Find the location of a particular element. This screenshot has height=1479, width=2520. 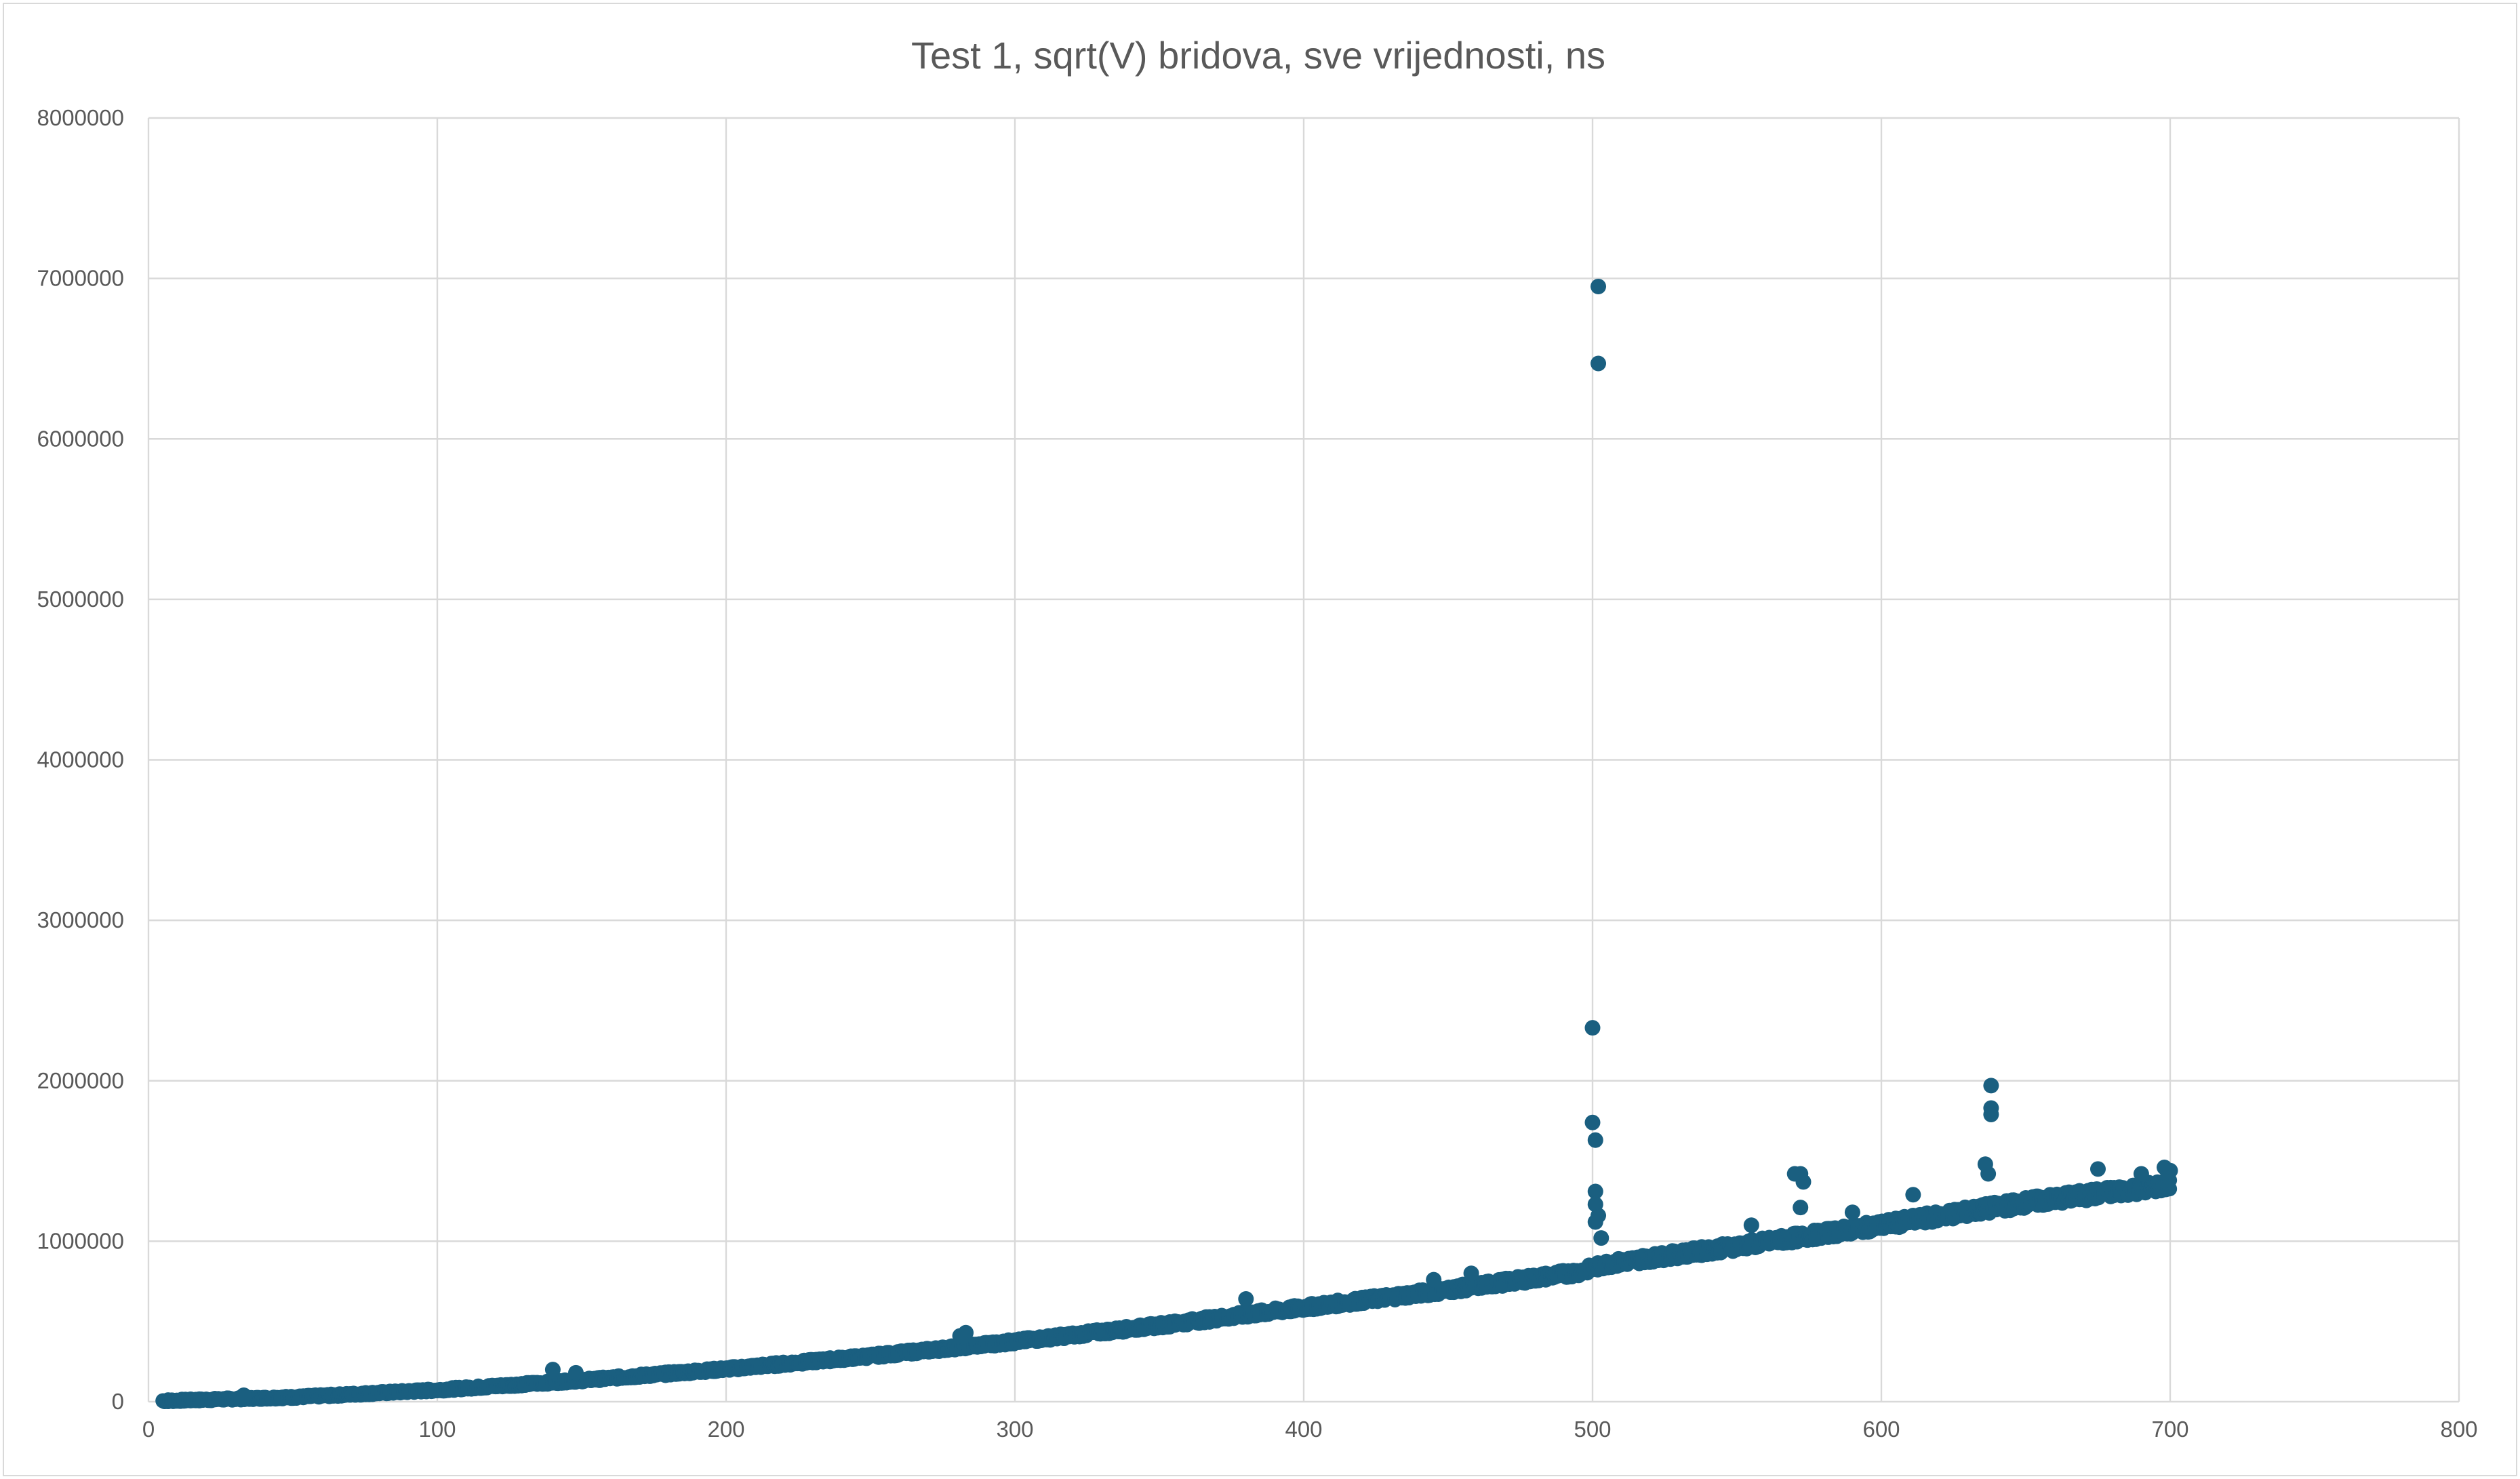

x-tick-label: 700 is located at coordinates (2169, 1429).